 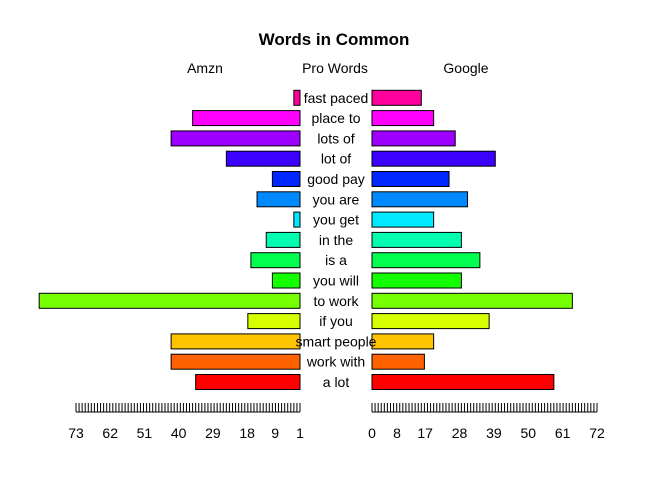 What do you see at coordinates (336, 422) in the screenshot?
I see `axes-group: 73 62 51 40 29 18 9 1 0 8 17 28 39 50 61 72` at bounding box center [336, 422].